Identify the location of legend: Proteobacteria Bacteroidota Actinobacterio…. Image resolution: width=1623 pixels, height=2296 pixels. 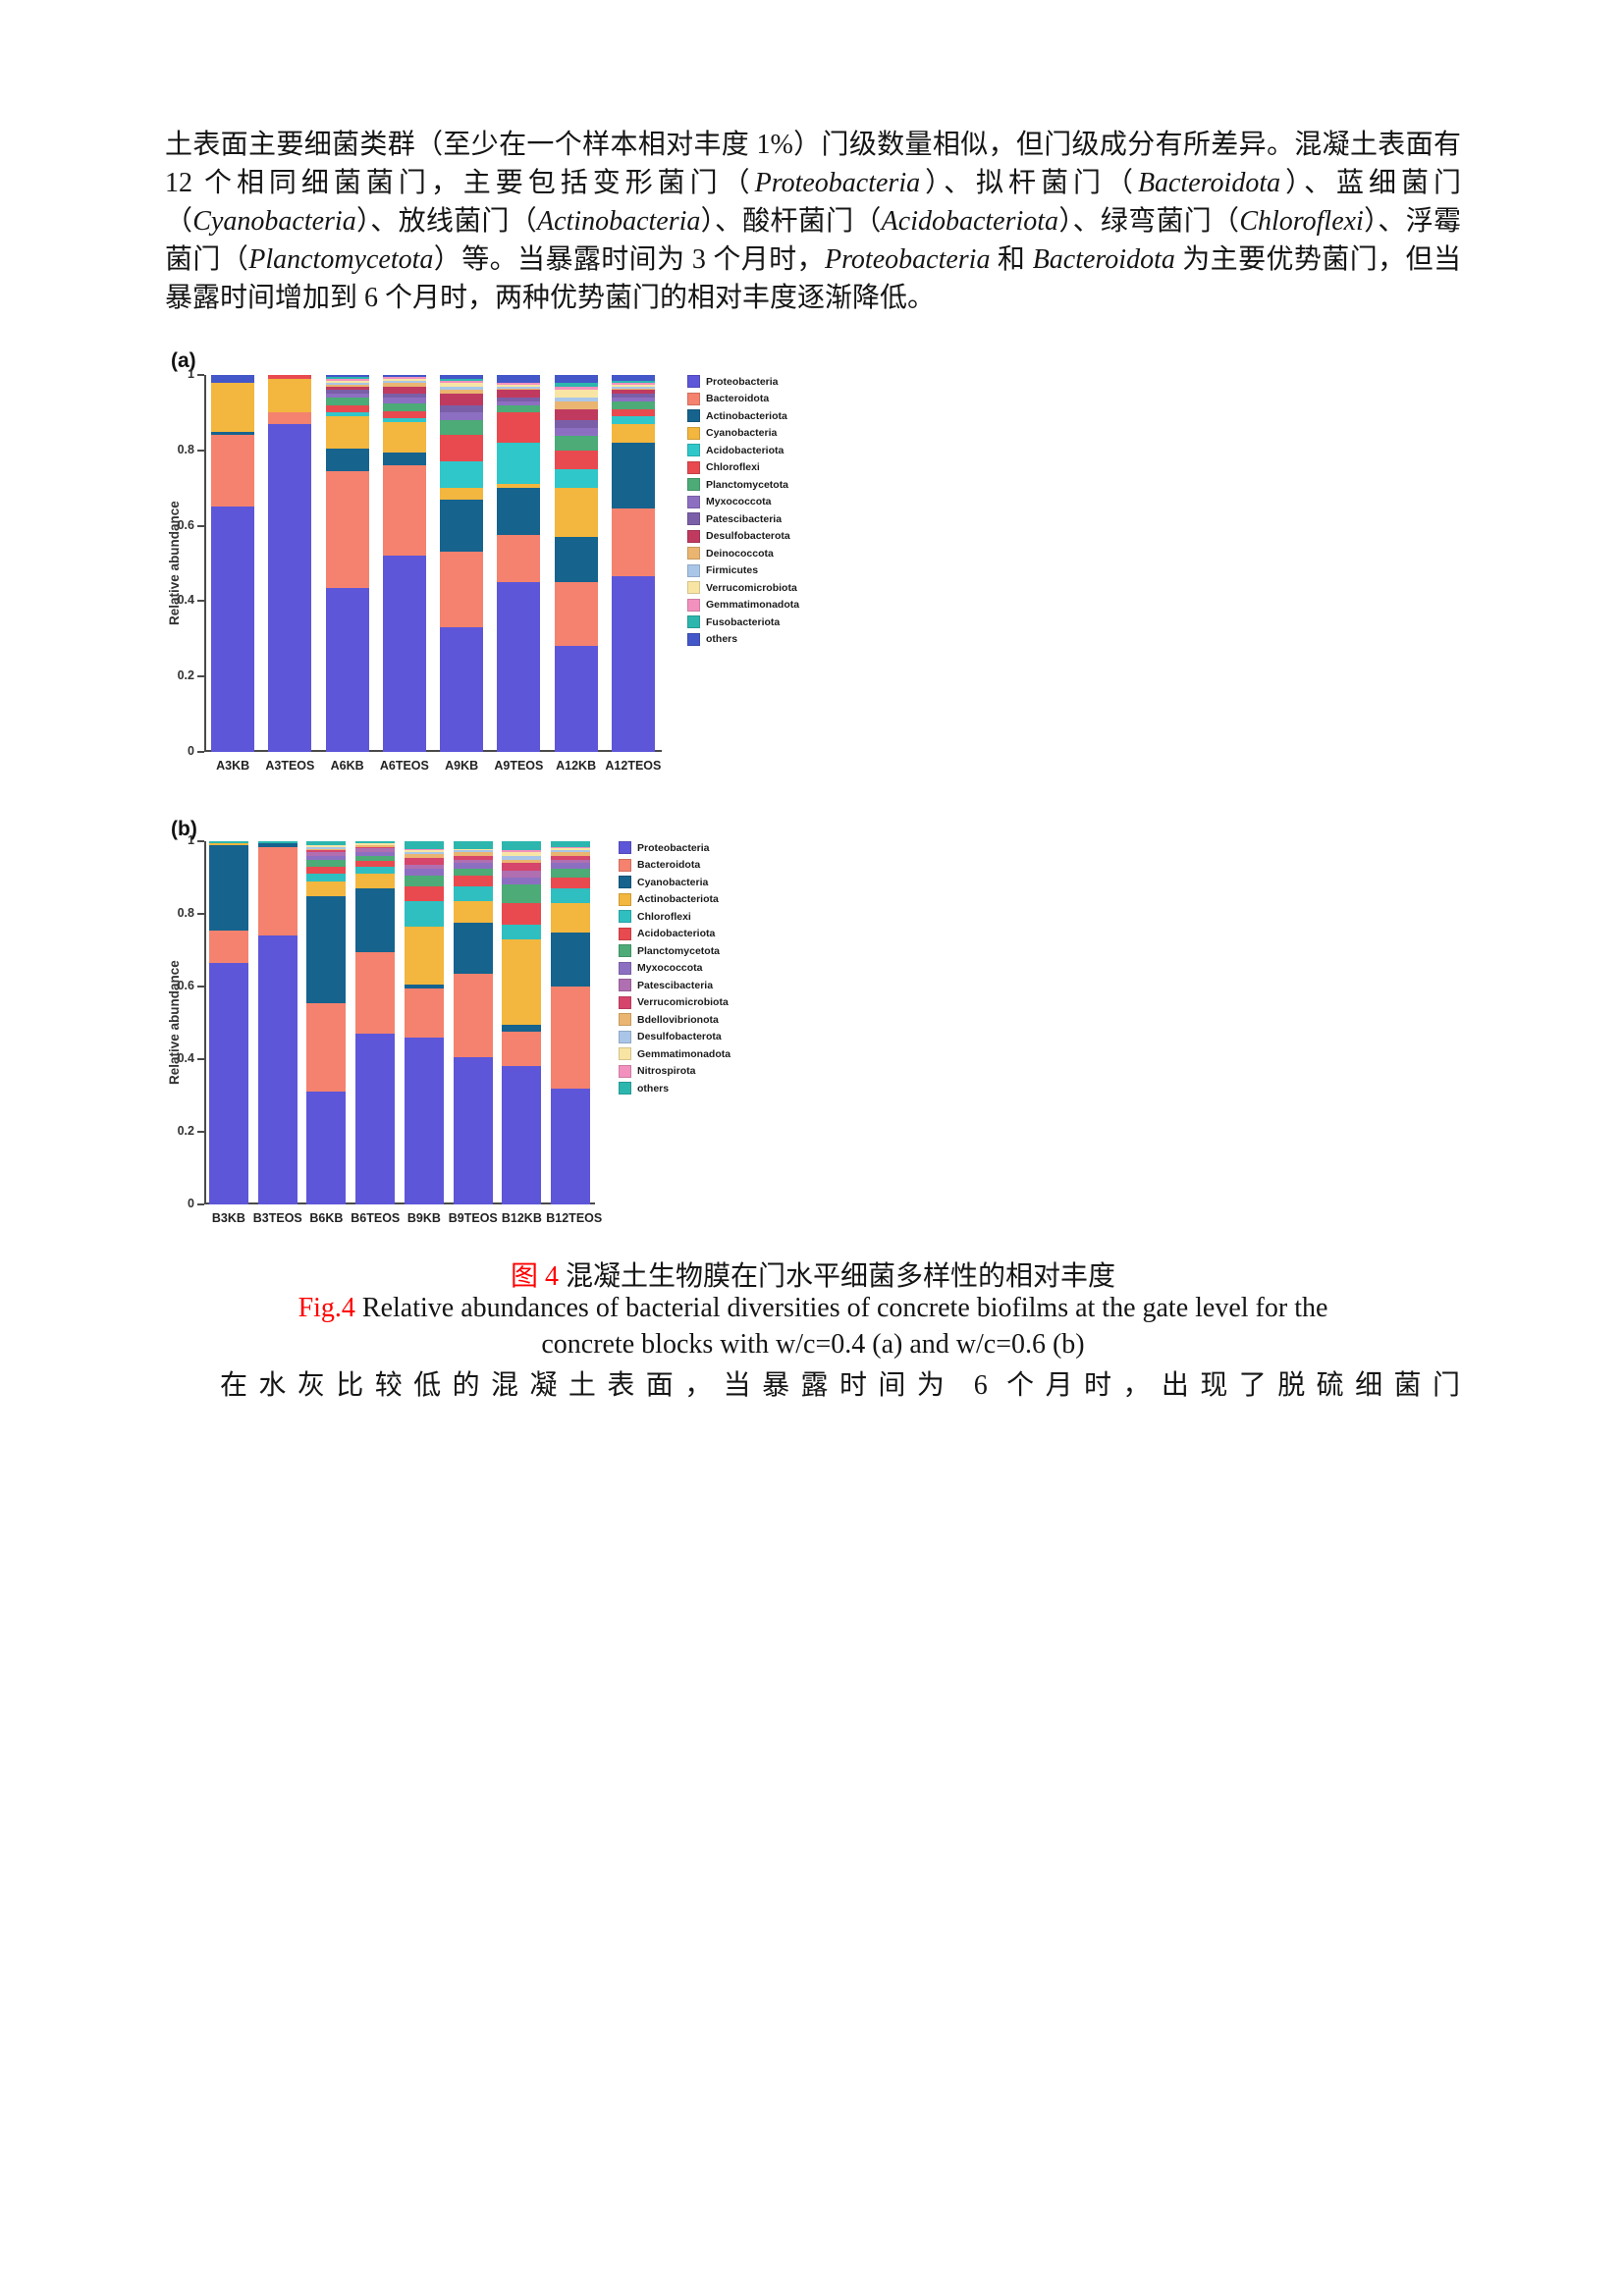
(743, 512).